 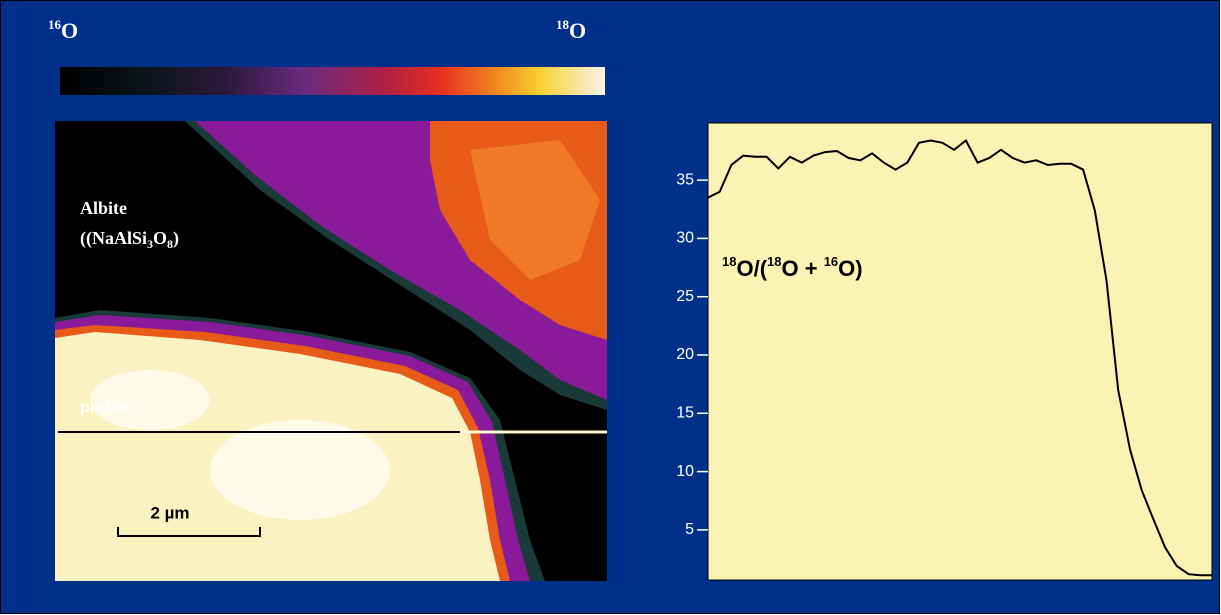 What do you see at coordinates (685, 471) in the screenshot?
I see `y-tick-label: 10` at bounding box center [685, 471].